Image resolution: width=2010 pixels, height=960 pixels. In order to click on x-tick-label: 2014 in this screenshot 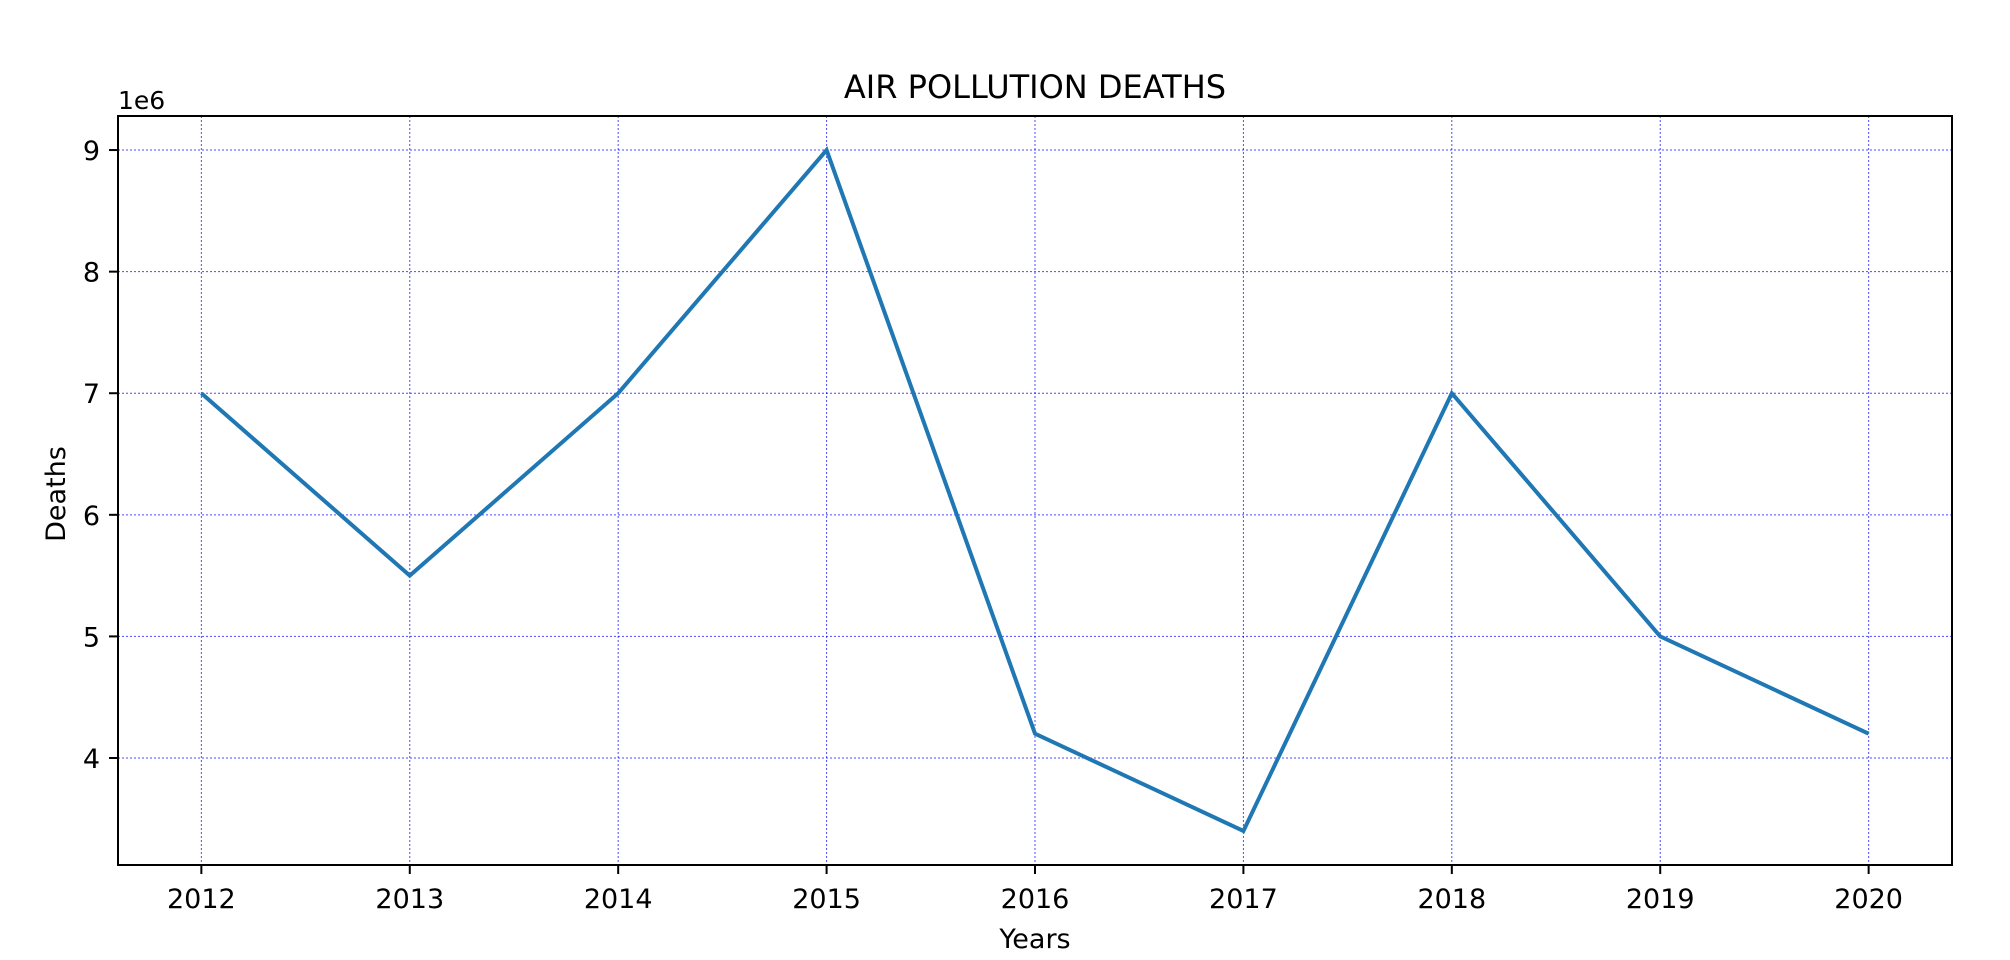, I will do `click(618, 899)`.